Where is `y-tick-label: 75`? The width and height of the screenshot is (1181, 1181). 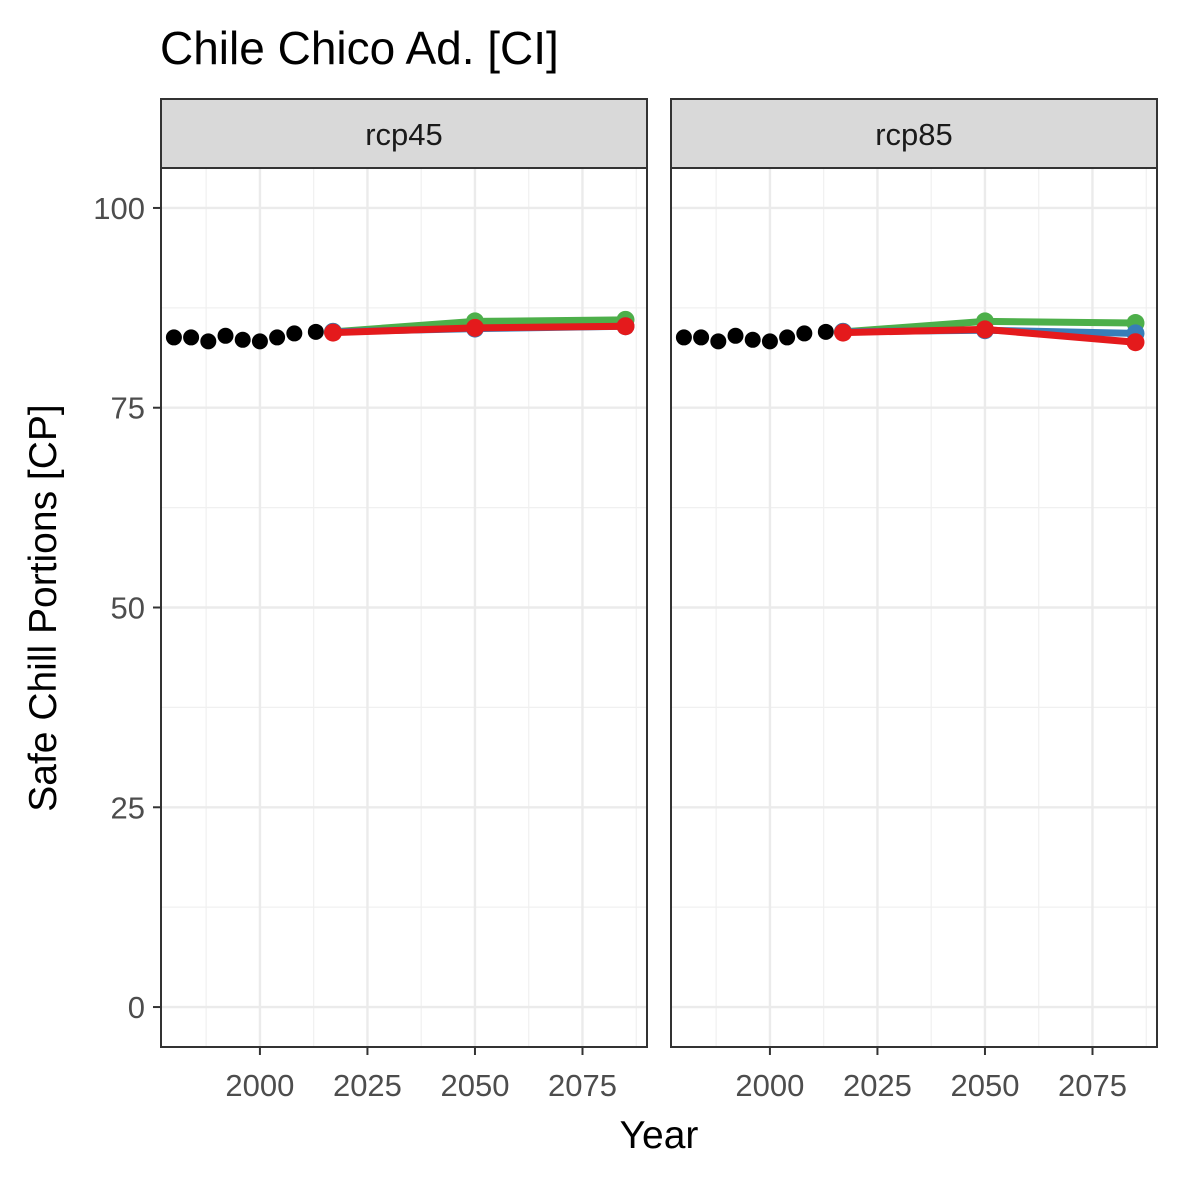
y-tick-label: 75 is located at coordinates (128, 408).